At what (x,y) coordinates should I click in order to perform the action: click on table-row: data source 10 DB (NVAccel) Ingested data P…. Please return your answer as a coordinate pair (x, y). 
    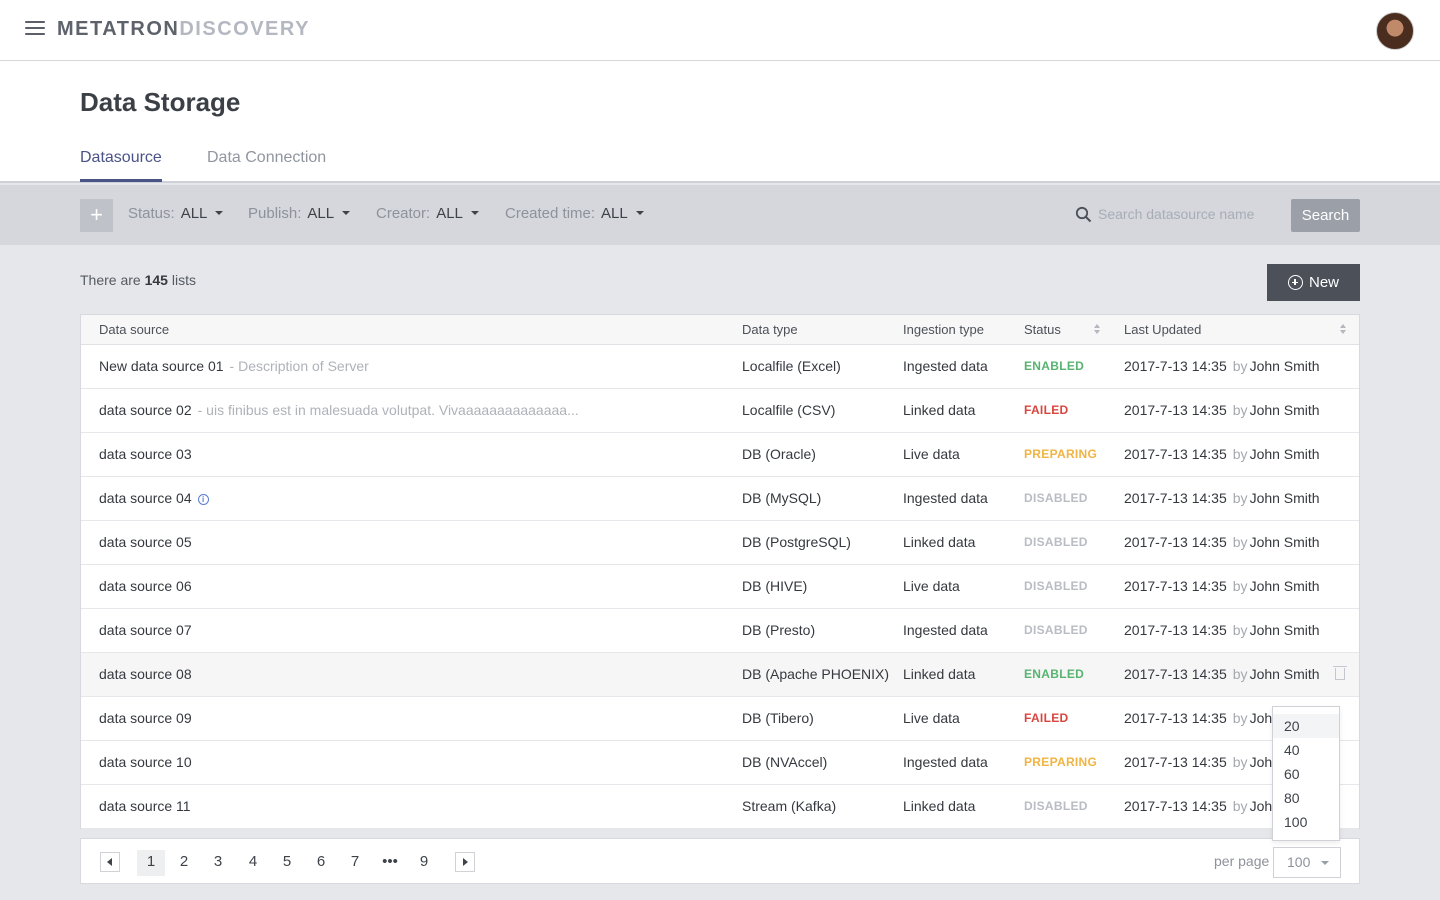
    Looking at the image, I should click on (720, 763).